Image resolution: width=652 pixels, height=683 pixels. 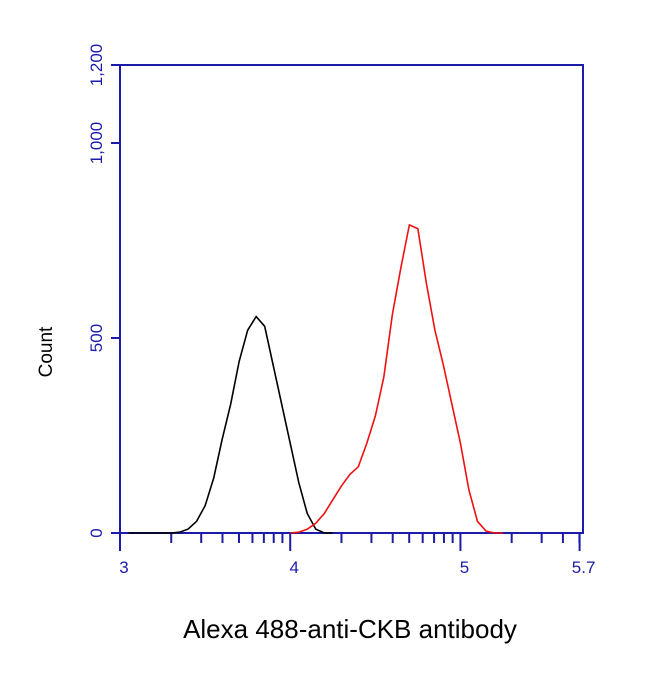 I want to click on x-tick-label: 3, so click(x=123, y=567).